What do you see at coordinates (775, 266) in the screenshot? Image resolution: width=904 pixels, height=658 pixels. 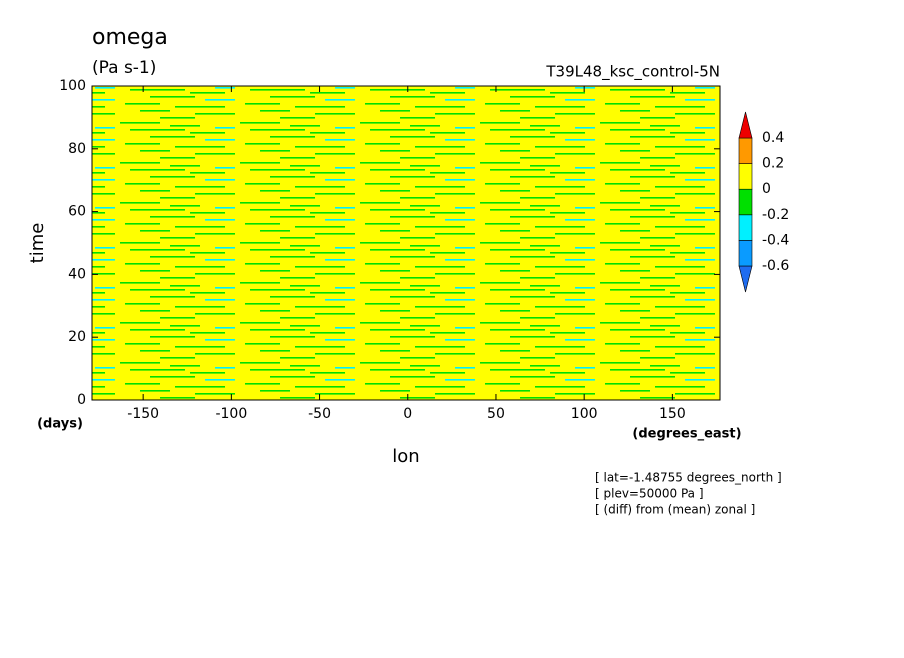 I see `colorbar-label: -0.6` at bounding box center [775, 266].